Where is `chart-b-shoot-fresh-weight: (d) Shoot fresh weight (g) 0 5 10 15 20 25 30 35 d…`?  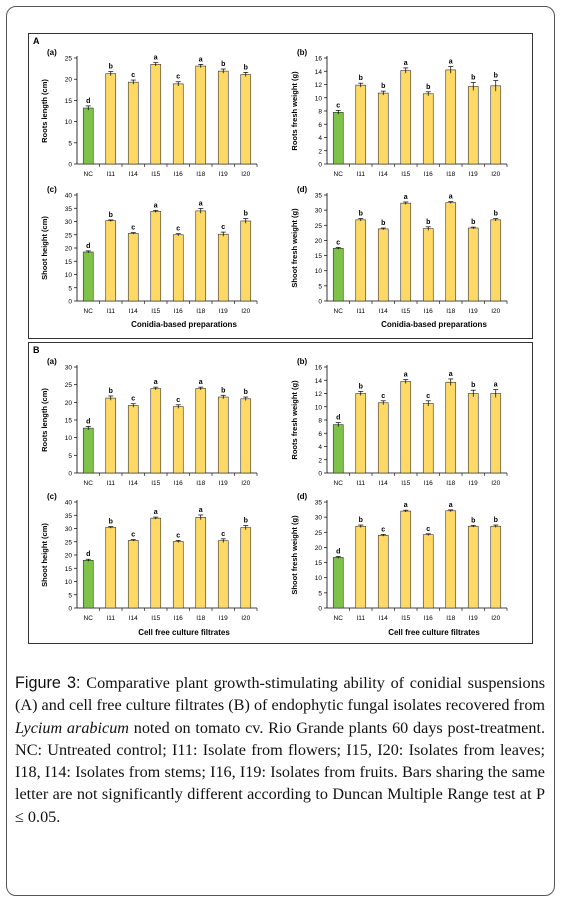 chart-b-shoot-fresh-weight: (d) Shoot fresh weight (g) 0 5 10 15 20 25 30 35 d… is located at coordinates (399, 557).